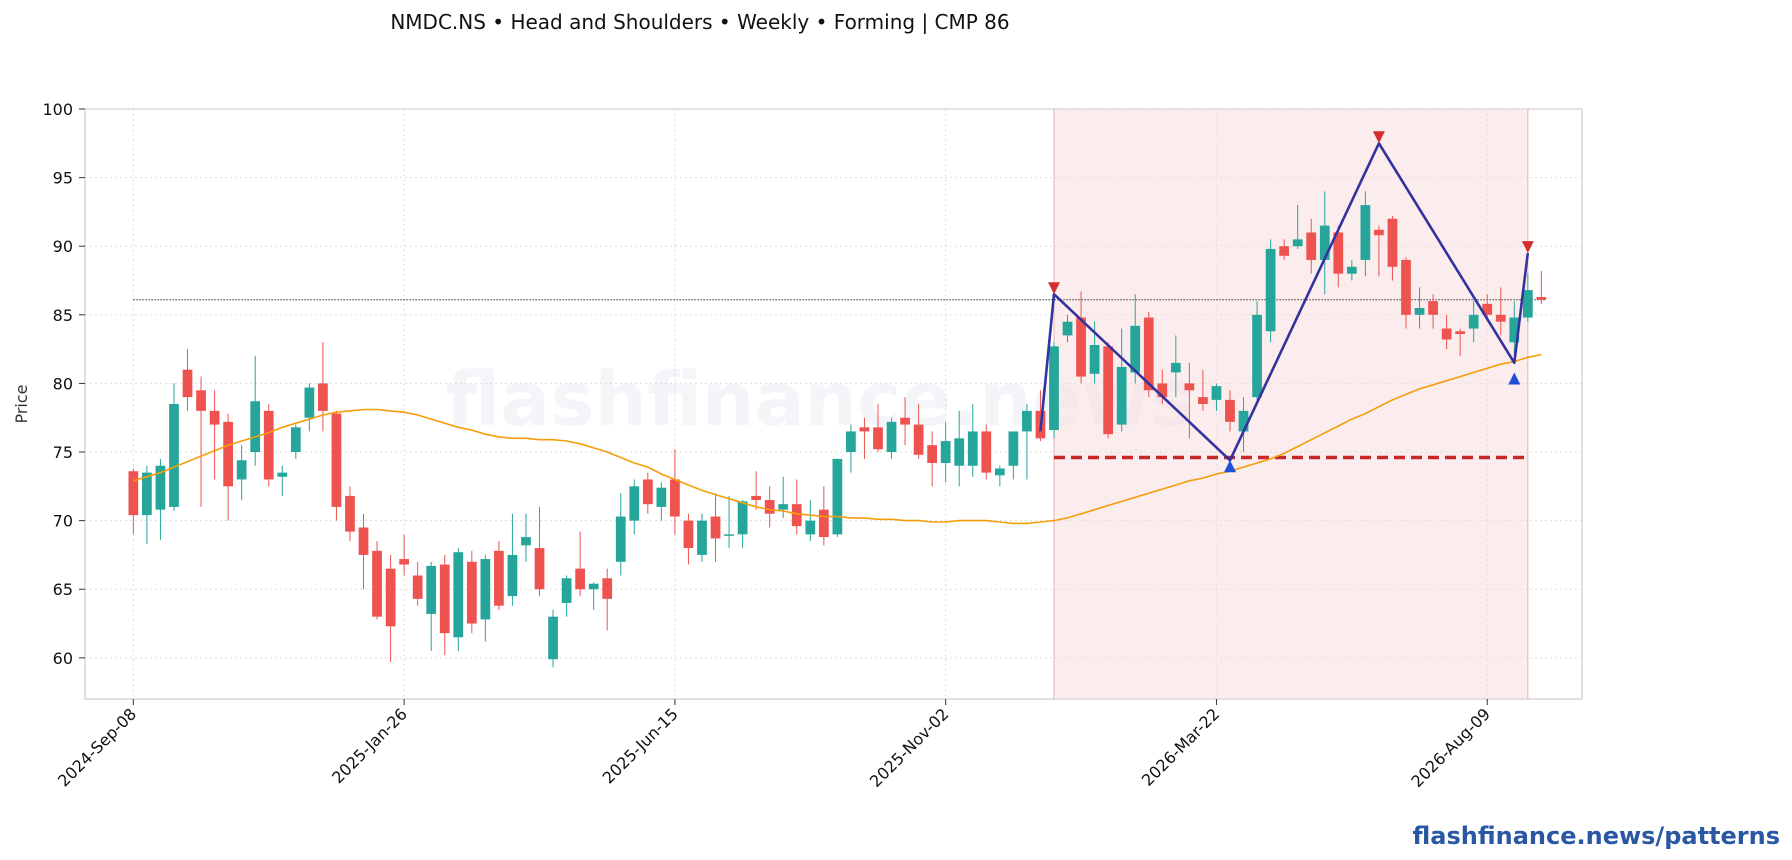  Describe the element at coordinates (63, 658) in the screenshot. I see `y-tick-label: 60` at that location.